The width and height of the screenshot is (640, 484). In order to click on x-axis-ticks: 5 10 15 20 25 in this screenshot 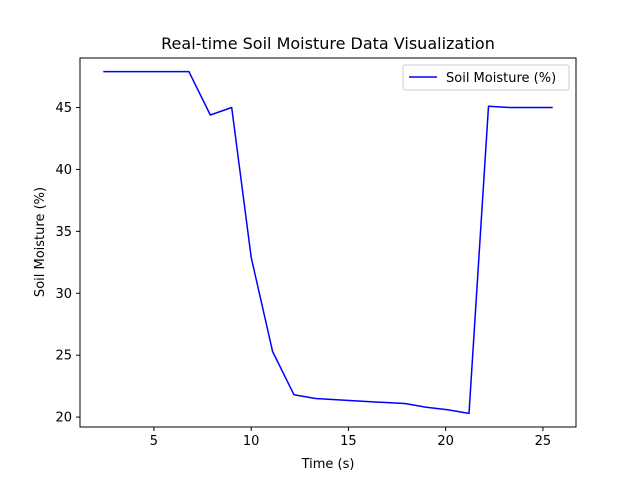, I will do `click(350, 438)`.